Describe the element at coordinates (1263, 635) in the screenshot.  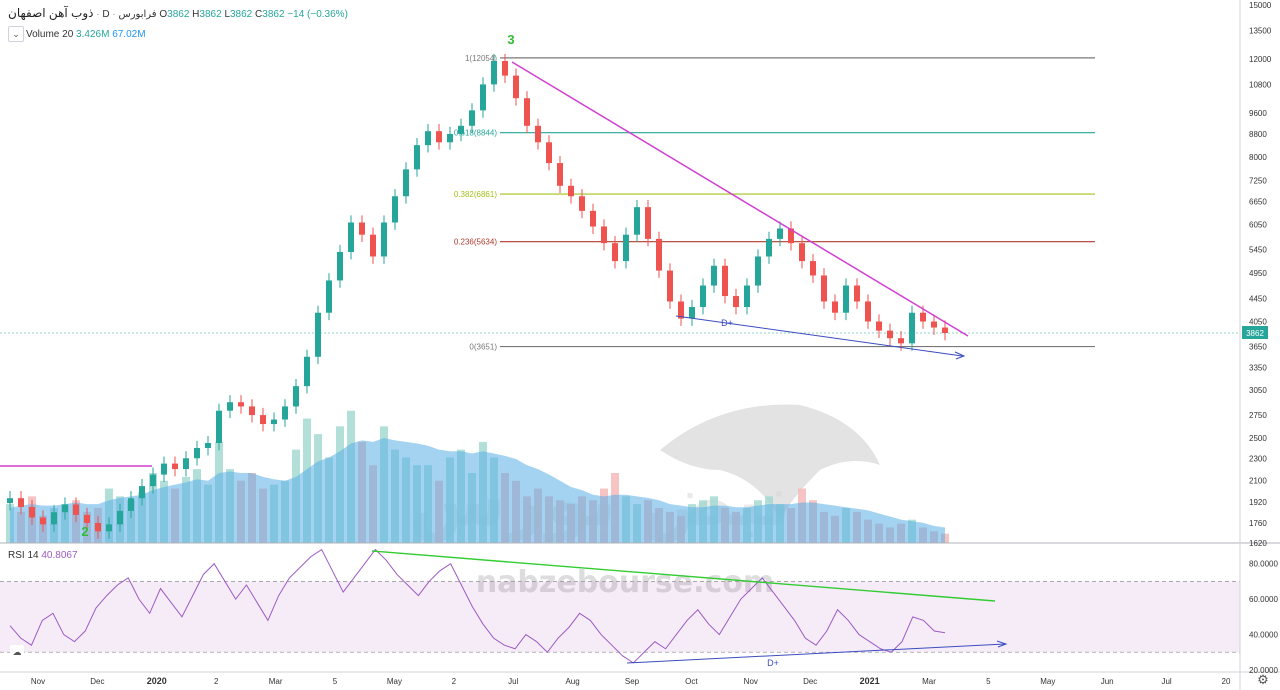
I see `rsi-tick-label: 40.0000` at that location.